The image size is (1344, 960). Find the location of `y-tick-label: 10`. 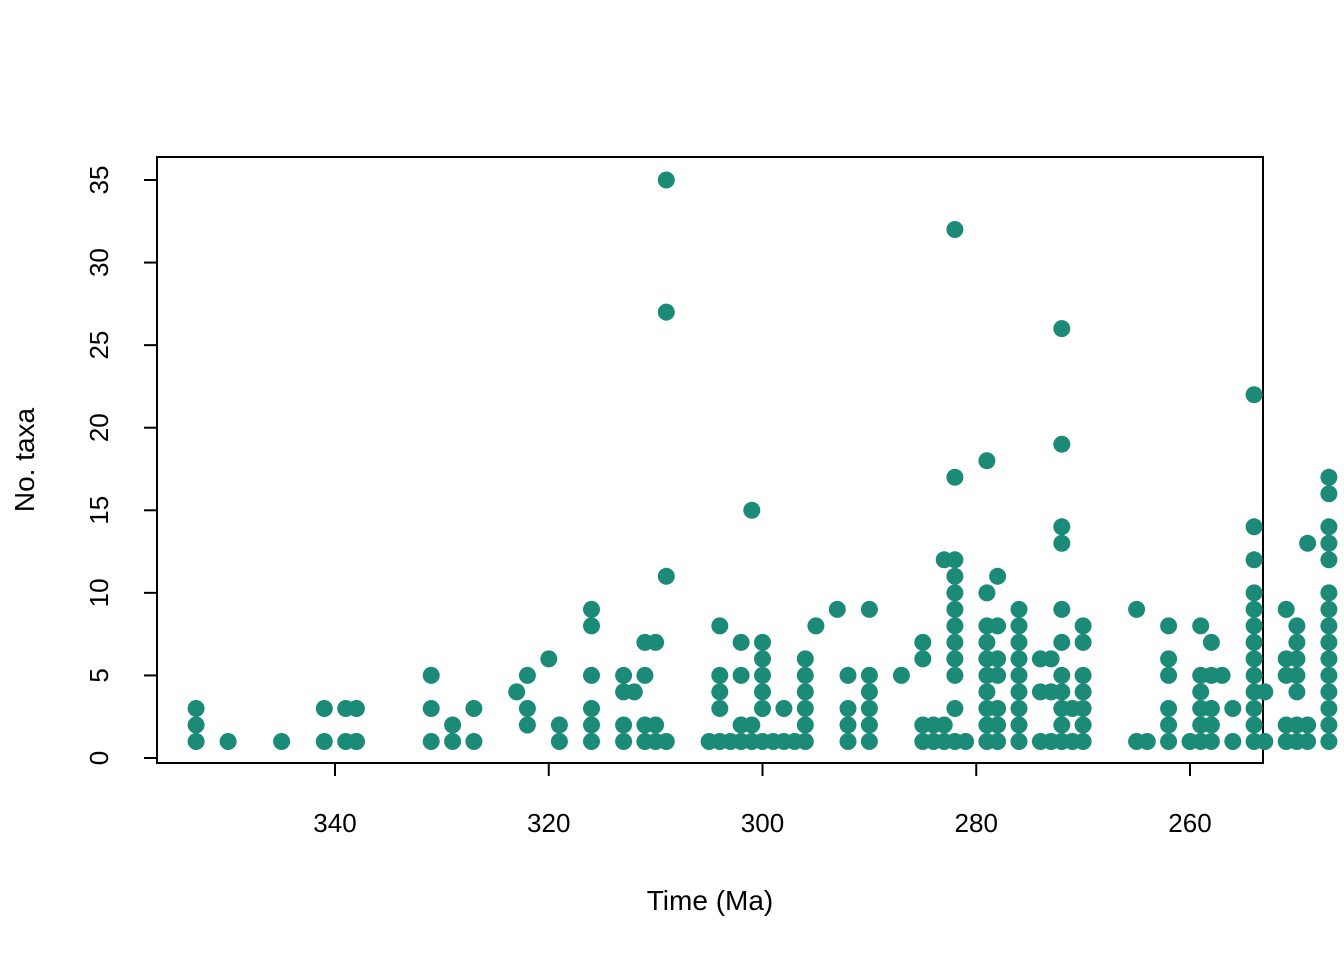

y-tick-label: 10 is located at coordinates (99, 592).